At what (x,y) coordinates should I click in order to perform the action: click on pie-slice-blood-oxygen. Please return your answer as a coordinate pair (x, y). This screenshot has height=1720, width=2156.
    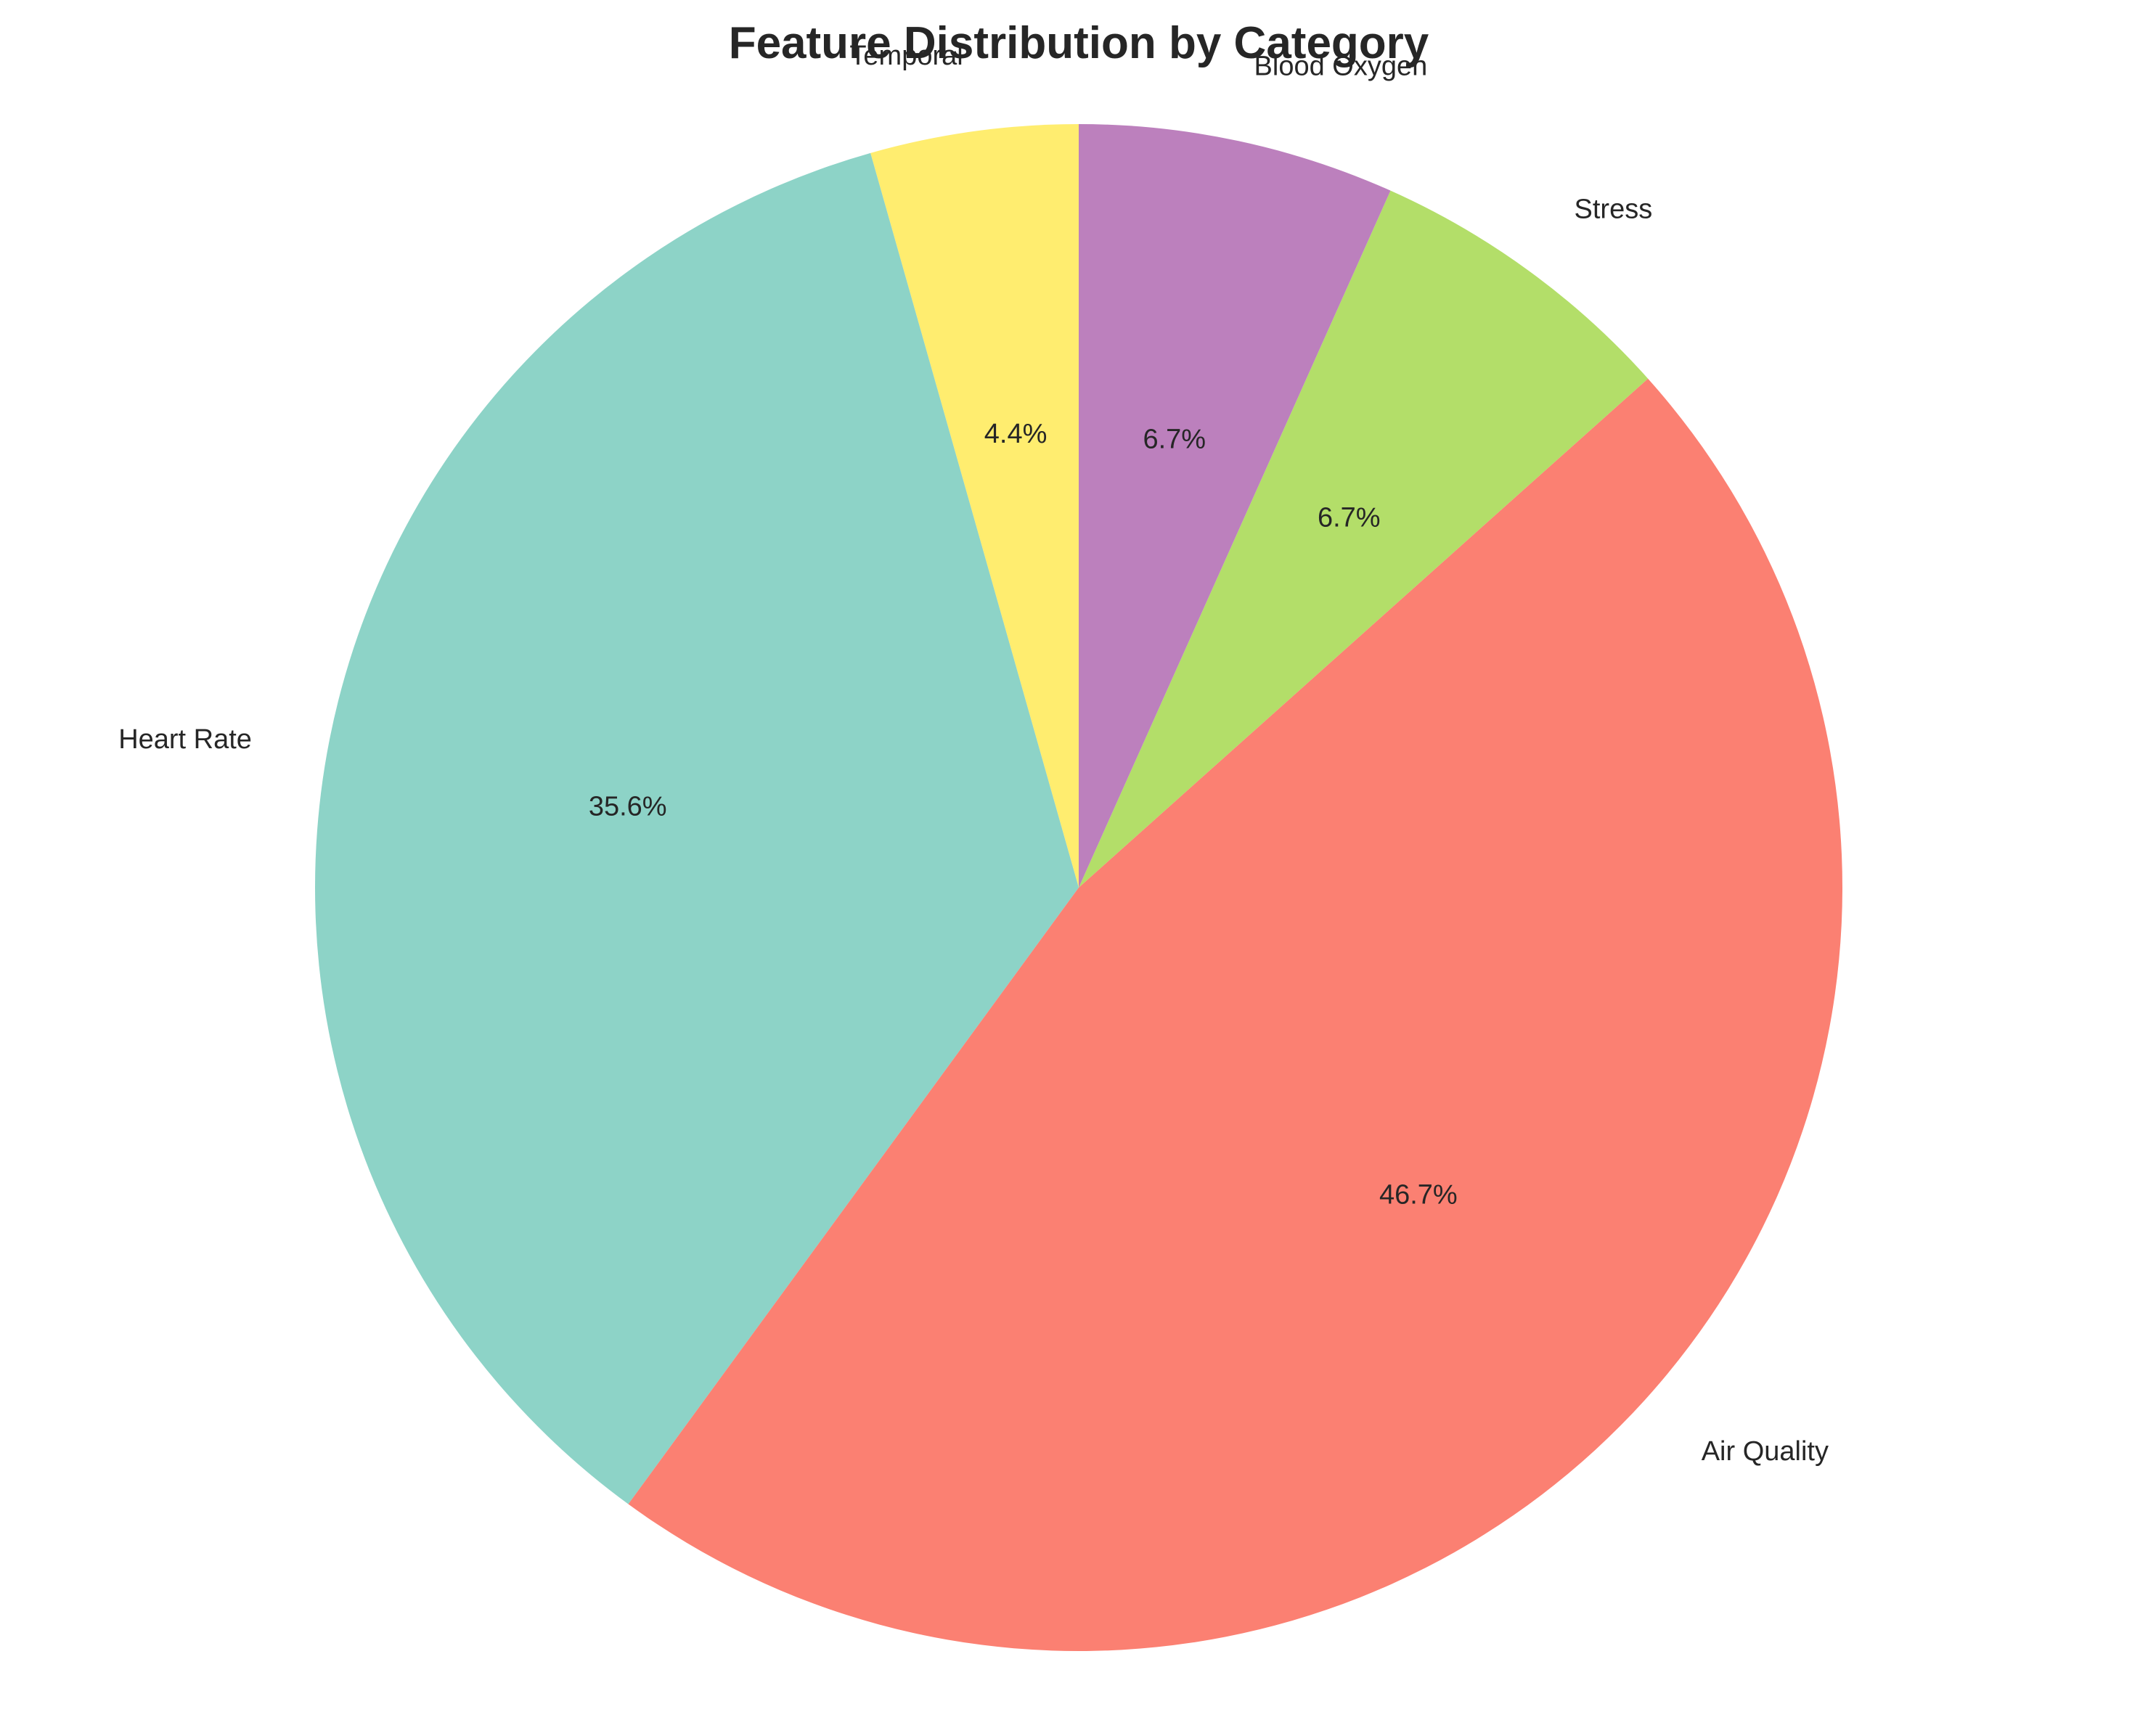
    Looking at the image, I should click on (1235, 506).